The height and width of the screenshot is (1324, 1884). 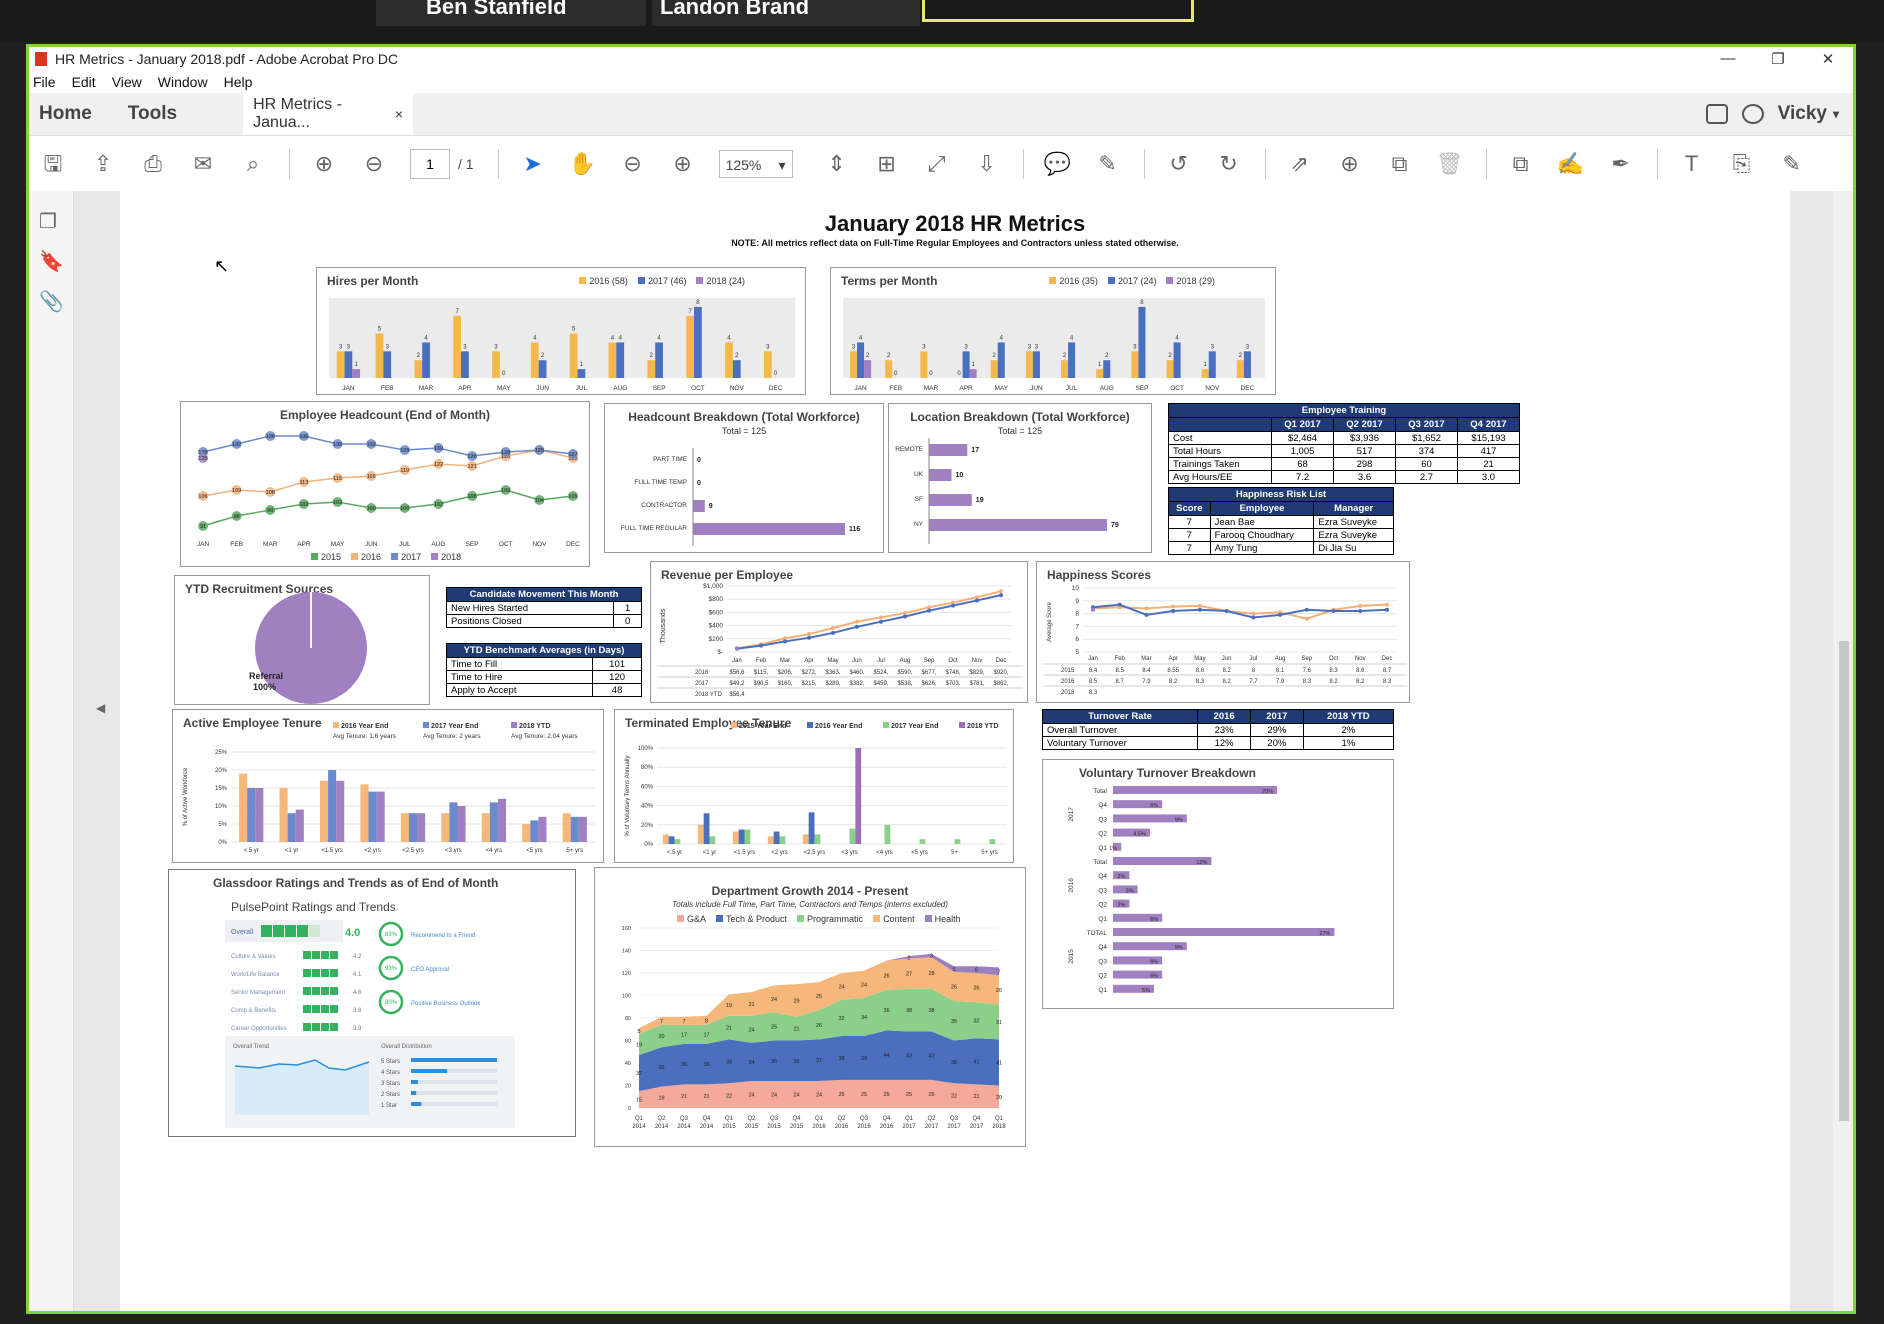 What do you see at coordinates (542, 388) in the screenshot?
I see `x-tick-label: JUN` at bounding box center [542, 388].